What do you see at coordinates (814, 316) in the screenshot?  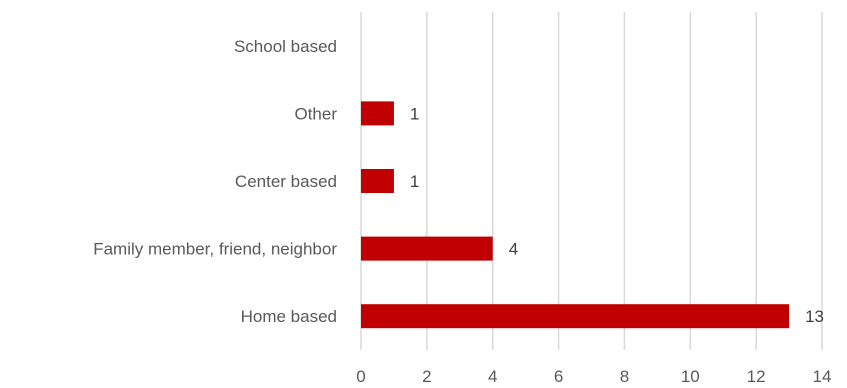 I see `data-label: 13` at bounding box center [814, 316].